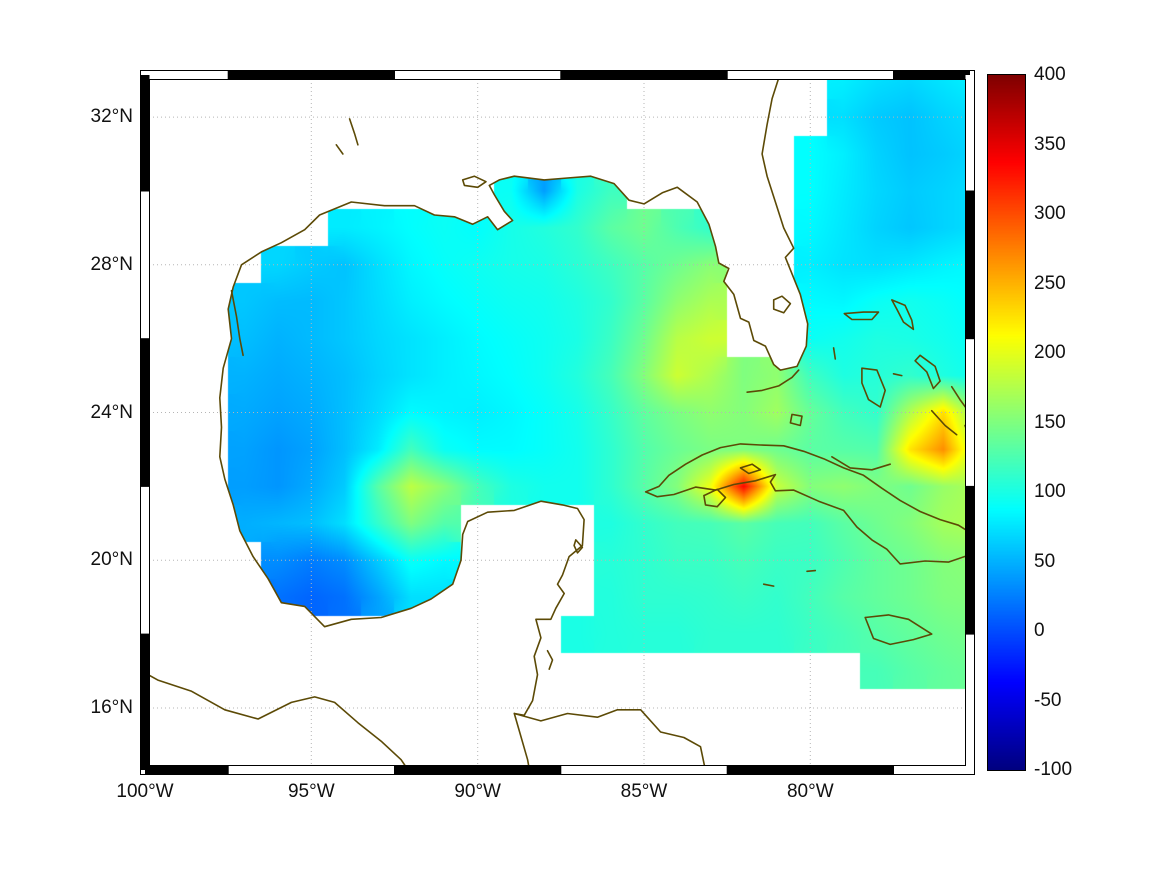 The width and height of the screenshot is (1167, 875). Describe the element at coordinates (1050, 491) in the screenshot. I see `colorbar-tick-label: 100` at that location.